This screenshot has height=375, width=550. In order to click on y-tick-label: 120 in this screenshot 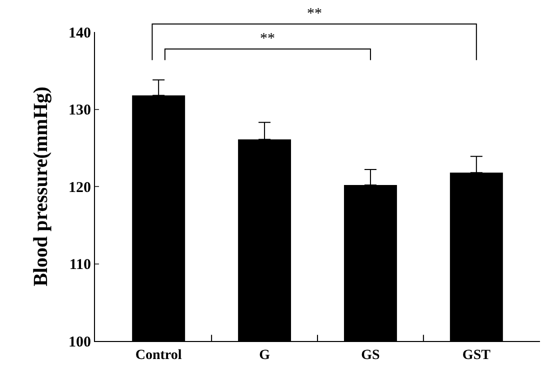, I will do `click(79, 188)`.